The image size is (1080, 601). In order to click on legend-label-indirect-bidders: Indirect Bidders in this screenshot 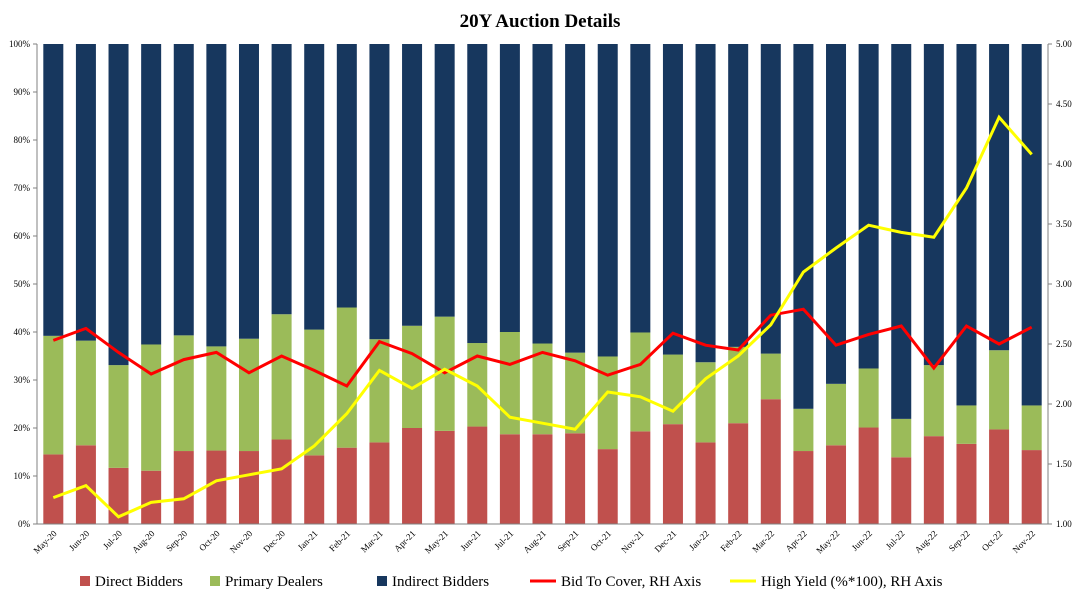, I will do `click(440, 582)`.